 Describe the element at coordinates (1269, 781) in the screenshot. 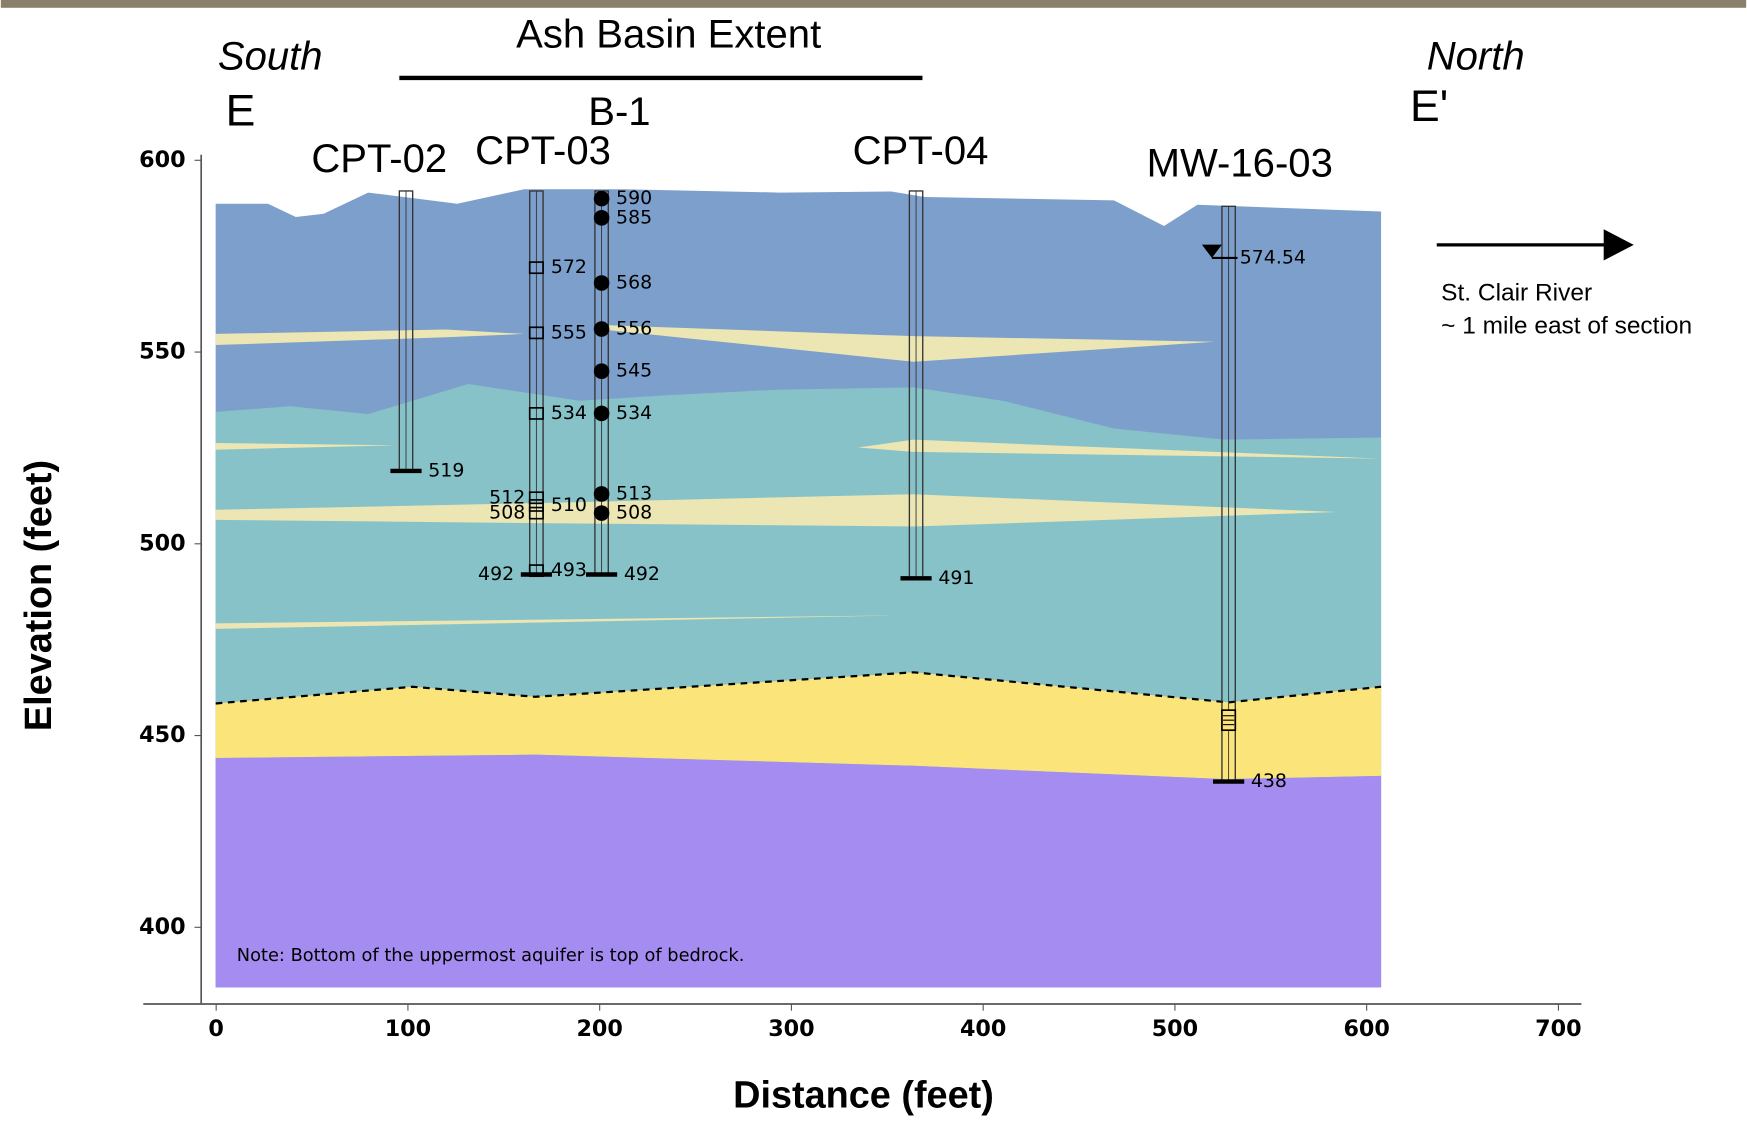

I see `bottom-label: 438` at that location.